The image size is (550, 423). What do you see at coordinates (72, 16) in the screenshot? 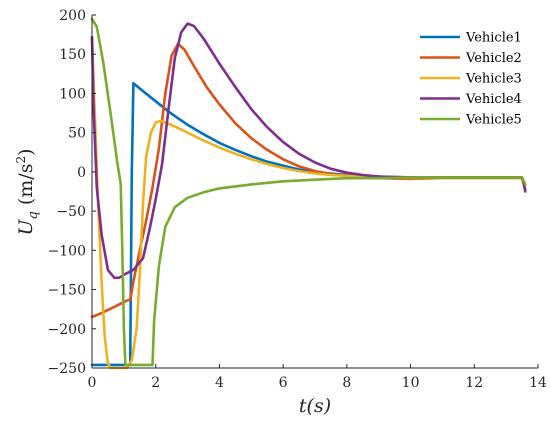
I see `y-tick-label: 200` at bounding box center [72, 16].